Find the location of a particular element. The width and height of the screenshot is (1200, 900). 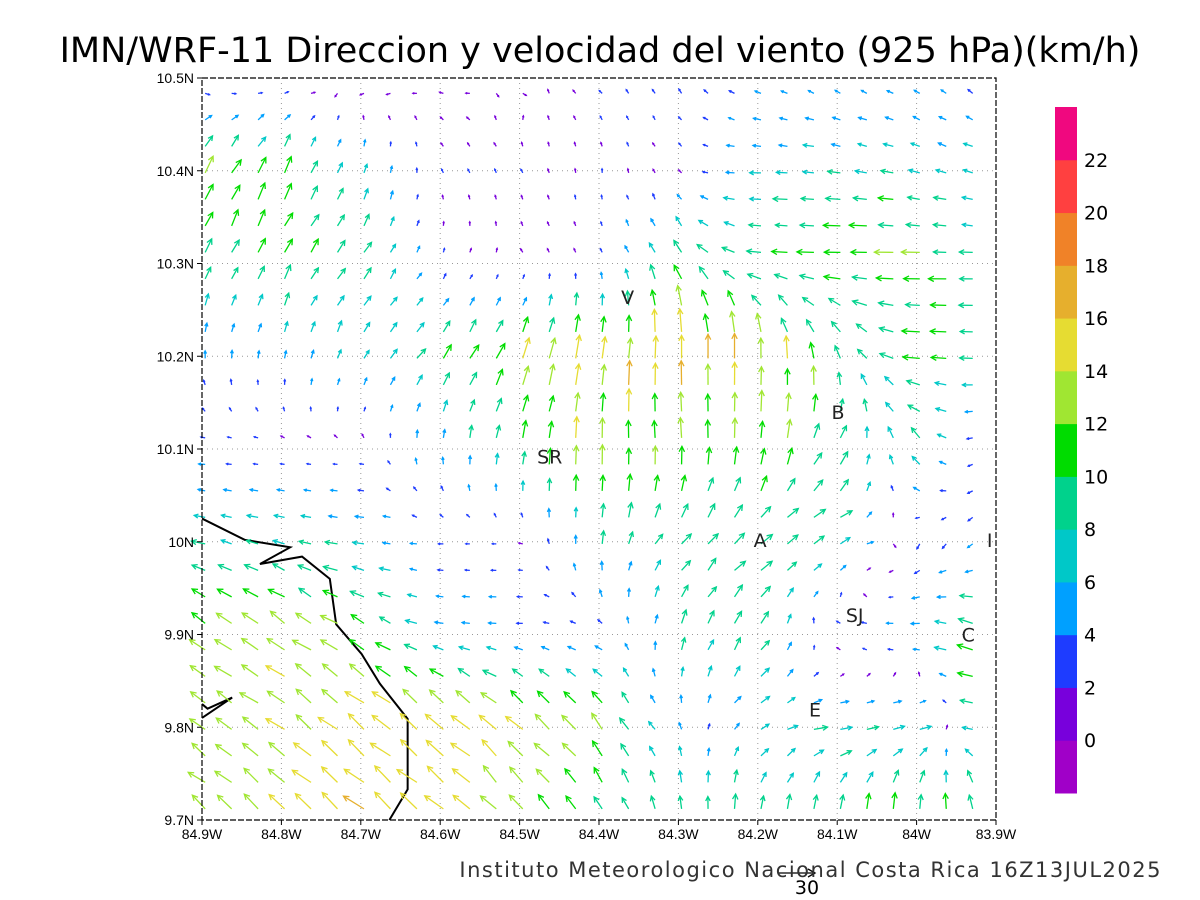

x-tick-label: 84.8W is located at coordinates (281, 834).